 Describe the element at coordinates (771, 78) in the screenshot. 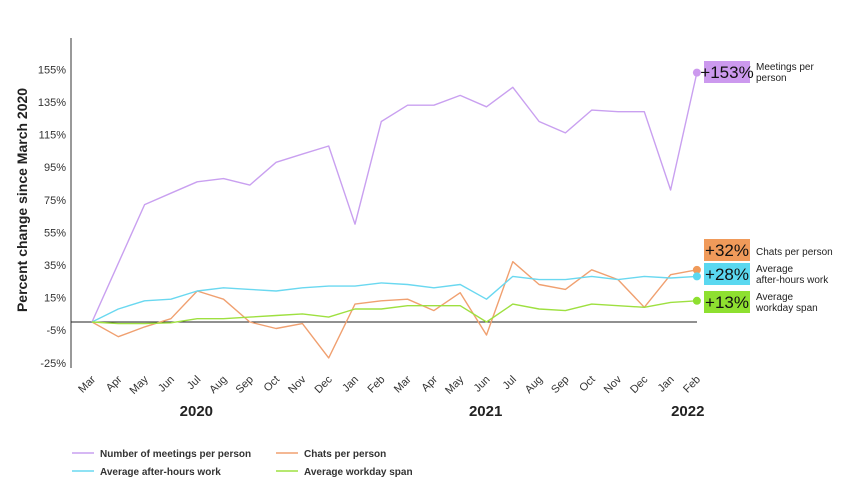

I see `end-badge-label: person` at that location.